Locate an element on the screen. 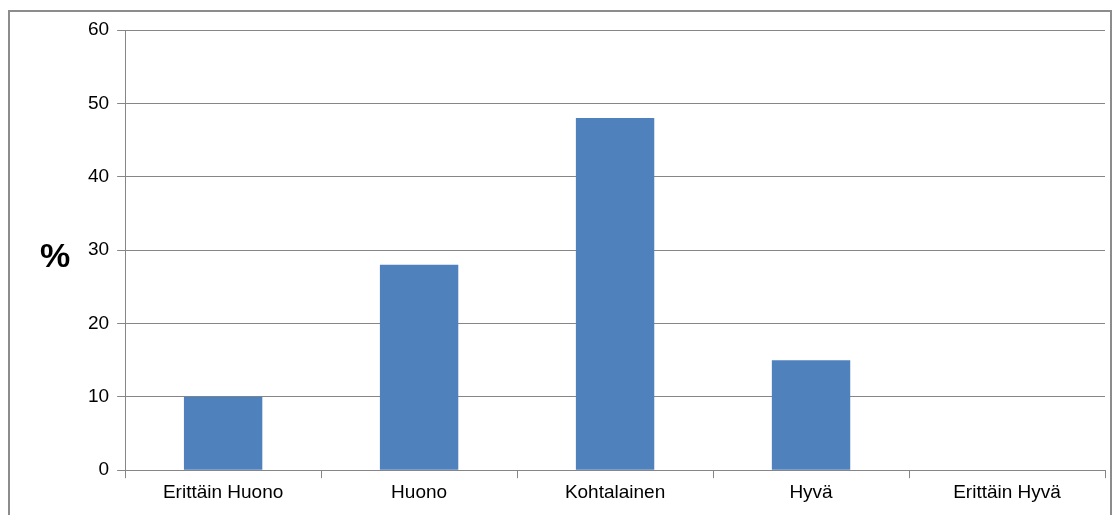 The width and height of the screenshot is (1120, 515). y-tick-label: 30 is located at coordinates (98, 249).